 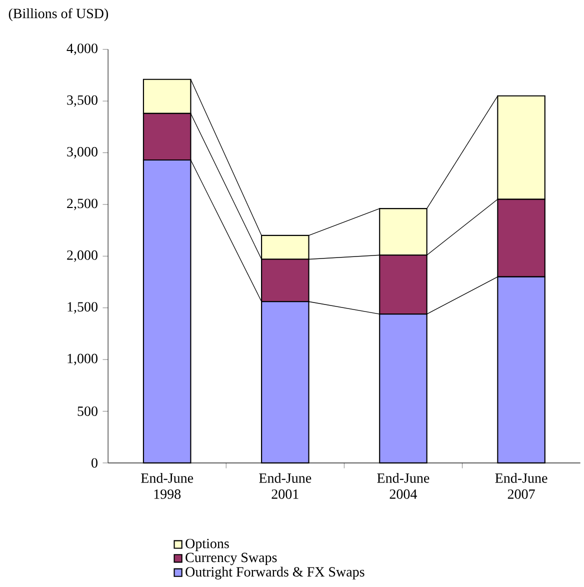 What do you see at coordinates (82, 50) in the screenshot?
I see `y-tick-label: 4,000` at bounding box center [82, 50].